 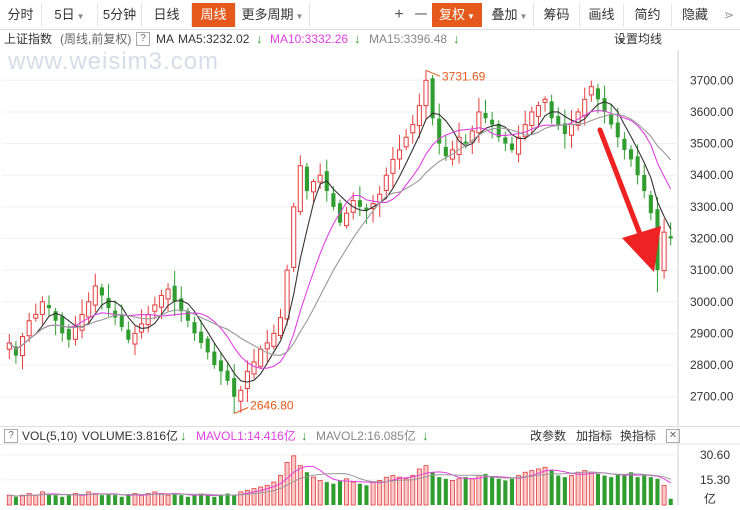 What do you see at coordinates (602, 15) in the screenshot?
I see `draw-line-button: 画线` at bounding box center [602, 15].